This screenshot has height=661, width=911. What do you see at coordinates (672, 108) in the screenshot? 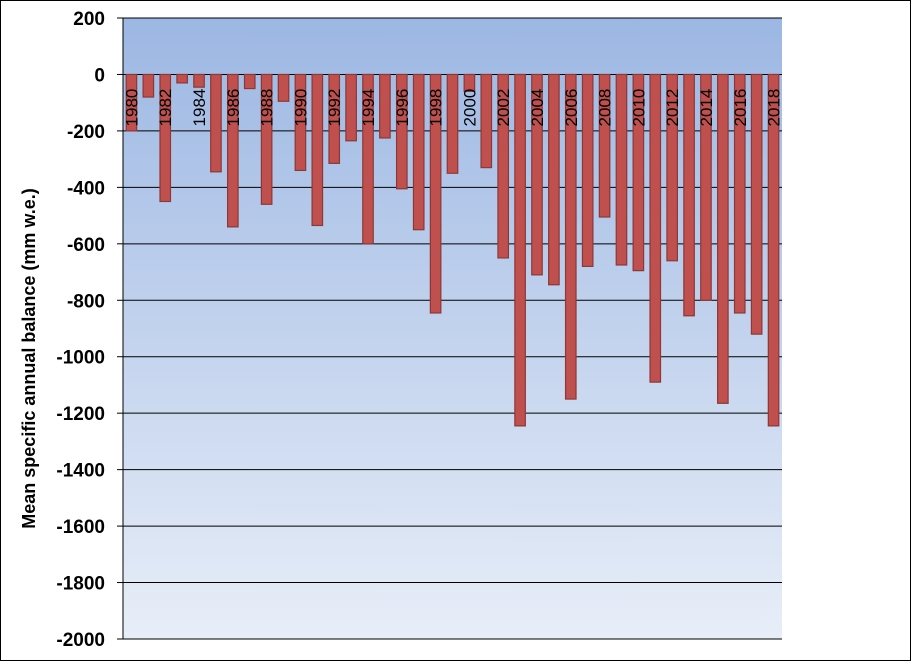
I see `x-tick-label: 2012` at bounding box center [672, 108].